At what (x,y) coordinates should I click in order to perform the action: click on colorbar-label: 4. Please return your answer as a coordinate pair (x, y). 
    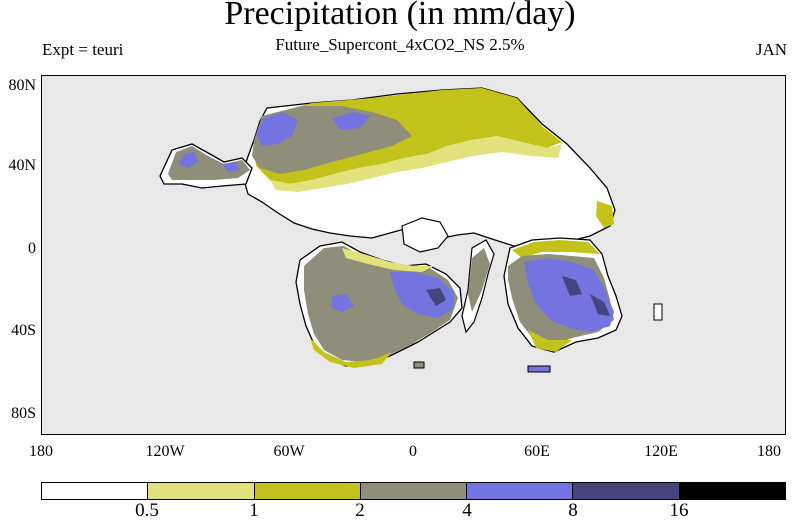
    Looking at the image, I should click on (467, 510).